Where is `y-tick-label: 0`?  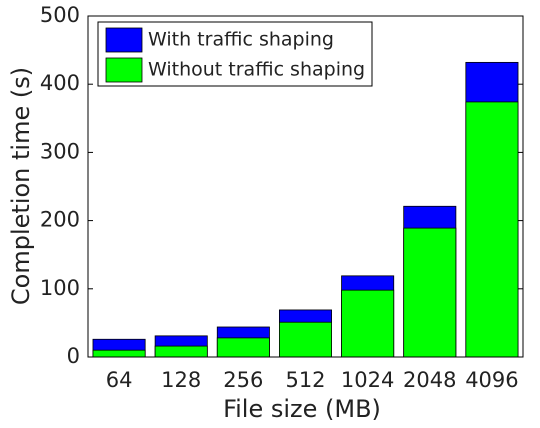 y-tick-label: 0 is located at coordinates (73, 356).